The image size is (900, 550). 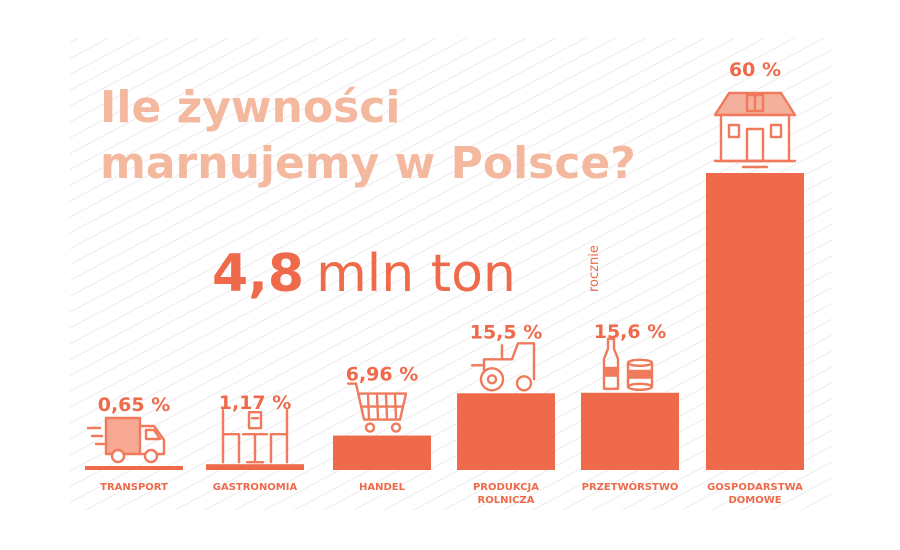 I want to click on chart-title-line-1: Ile żywności, so click(x=250, y=107).